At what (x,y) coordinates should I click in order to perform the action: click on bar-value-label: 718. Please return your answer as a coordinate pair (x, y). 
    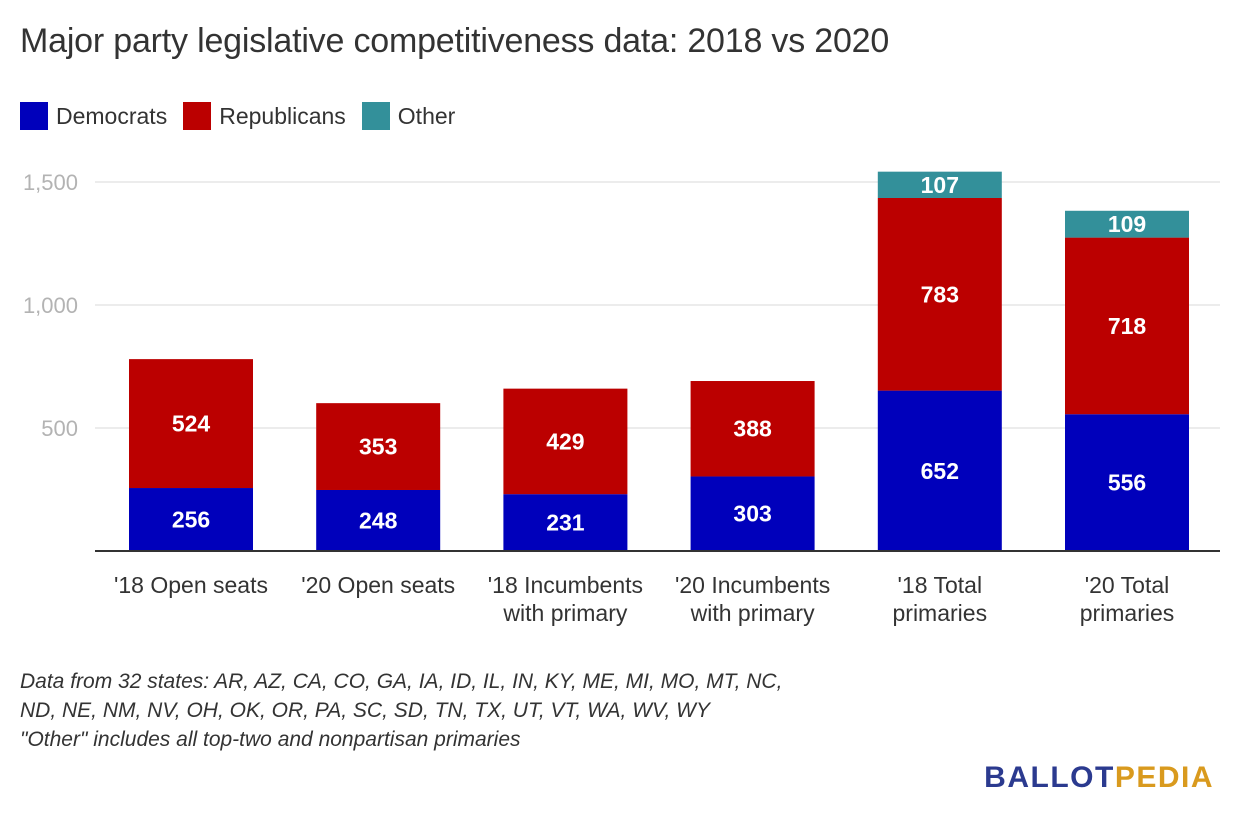
    Looking at the image, I should click on (1127, 326).